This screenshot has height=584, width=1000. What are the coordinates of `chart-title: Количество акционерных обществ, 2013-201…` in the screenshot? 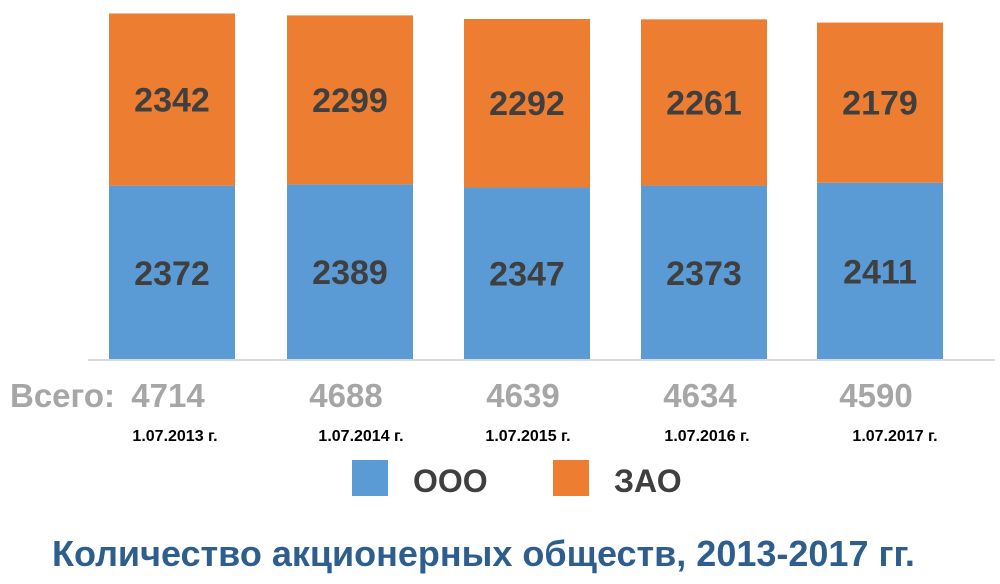 It's located at (483, 553).